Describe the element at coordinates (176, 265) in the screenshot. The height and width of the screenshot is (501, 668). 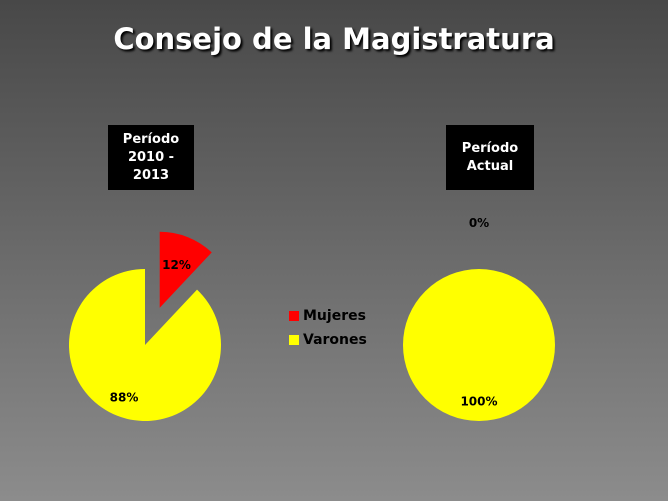
I see `data-label: 12%` at that location.